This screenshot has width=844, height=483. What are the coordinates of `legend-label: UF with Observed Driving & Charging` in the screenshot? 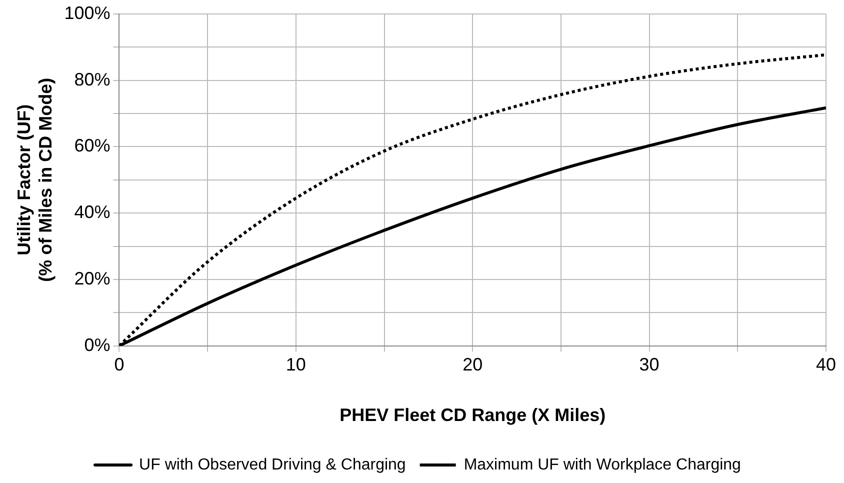 It's located at (272, 465).